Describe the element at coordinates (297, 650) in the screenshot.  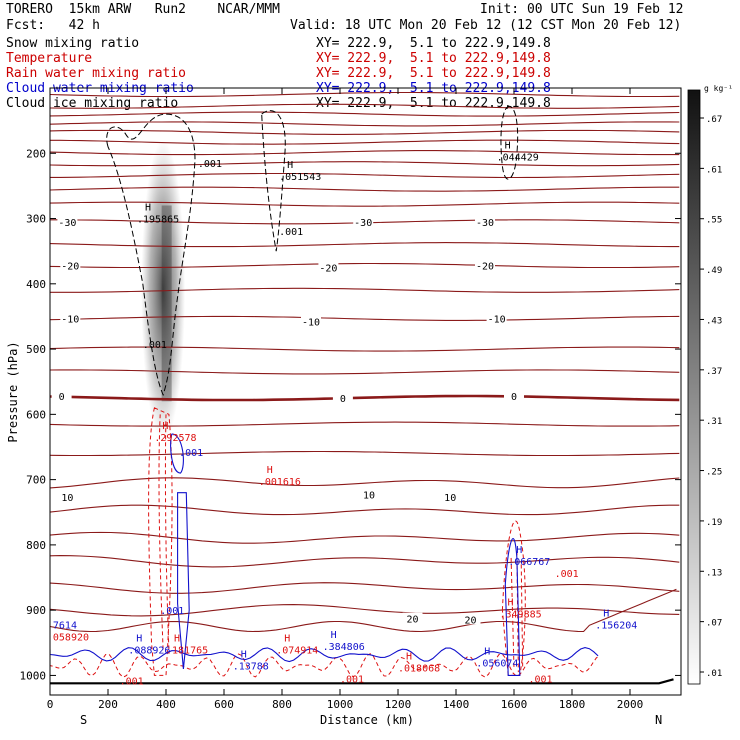
I see `max-value-label: .074914` at that location.